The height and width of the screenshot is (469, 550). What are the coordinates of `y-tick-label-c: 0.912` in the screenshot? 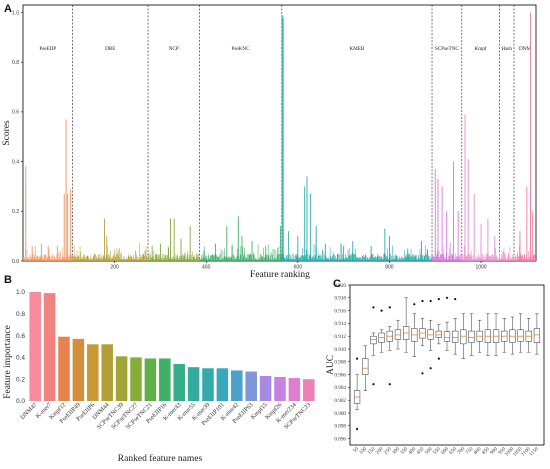 It's located at (340, 337).